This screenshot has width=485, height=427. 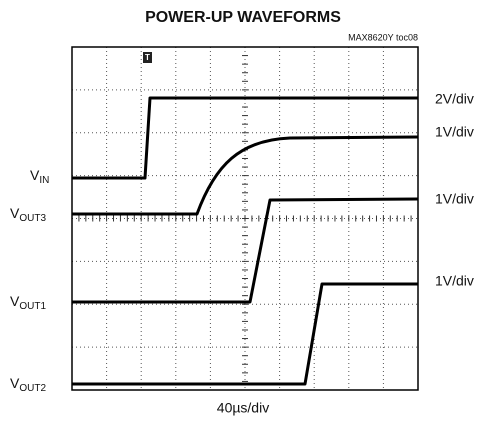 I want to click on title: POWER-UP WAVEFORMS, so click(x=243, y=17).